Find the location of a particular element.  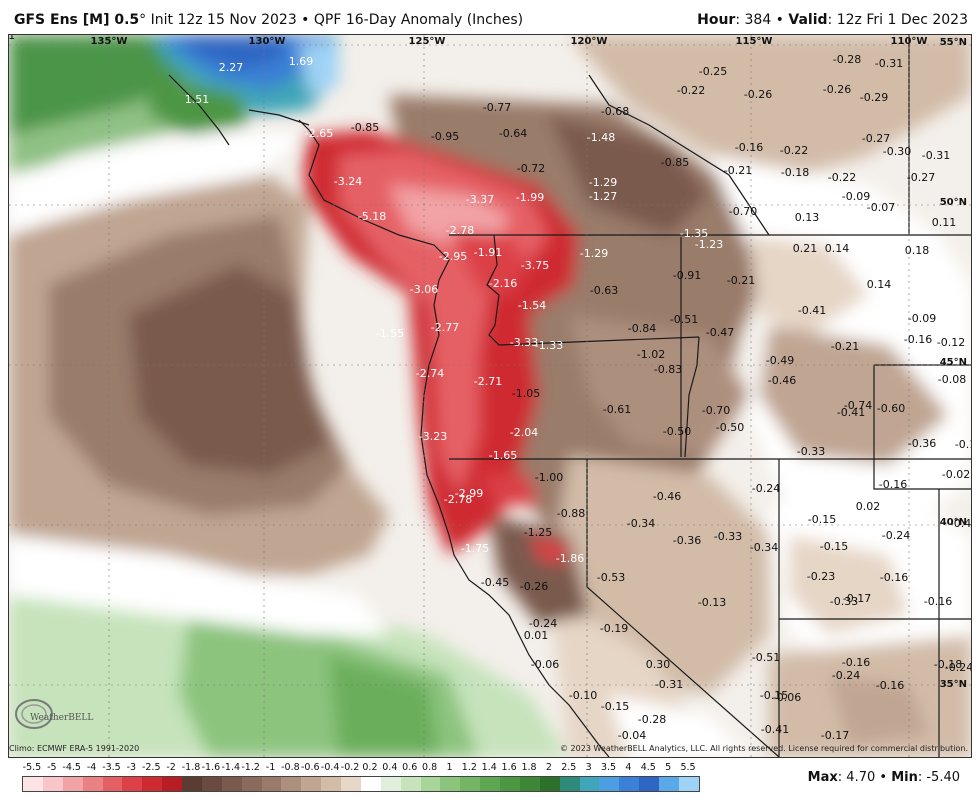

anomaly-value: -0.26 is located at coordinates (534, 586).